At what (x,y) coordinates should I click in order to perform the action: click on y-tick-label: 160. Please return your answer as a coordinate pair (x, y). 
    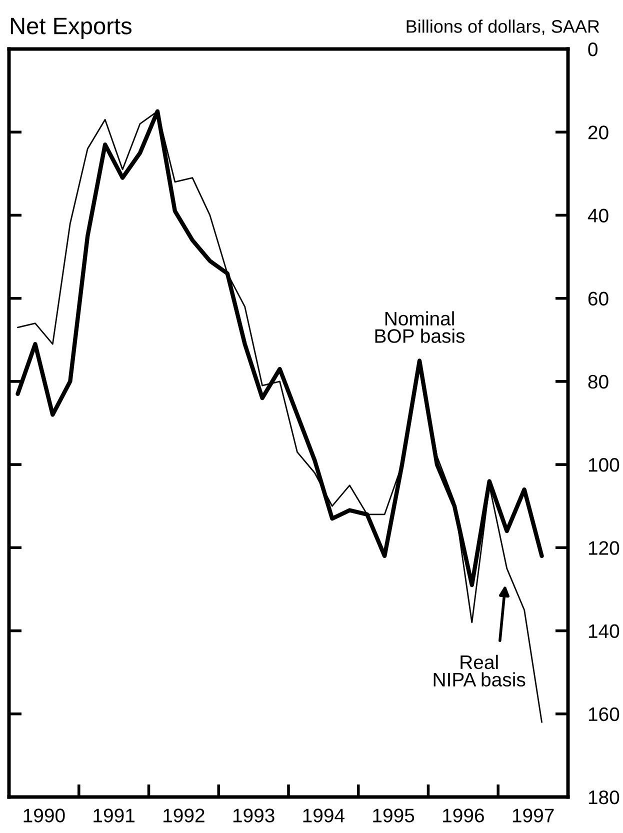
    Looking at the image, I should click on (604, 714).